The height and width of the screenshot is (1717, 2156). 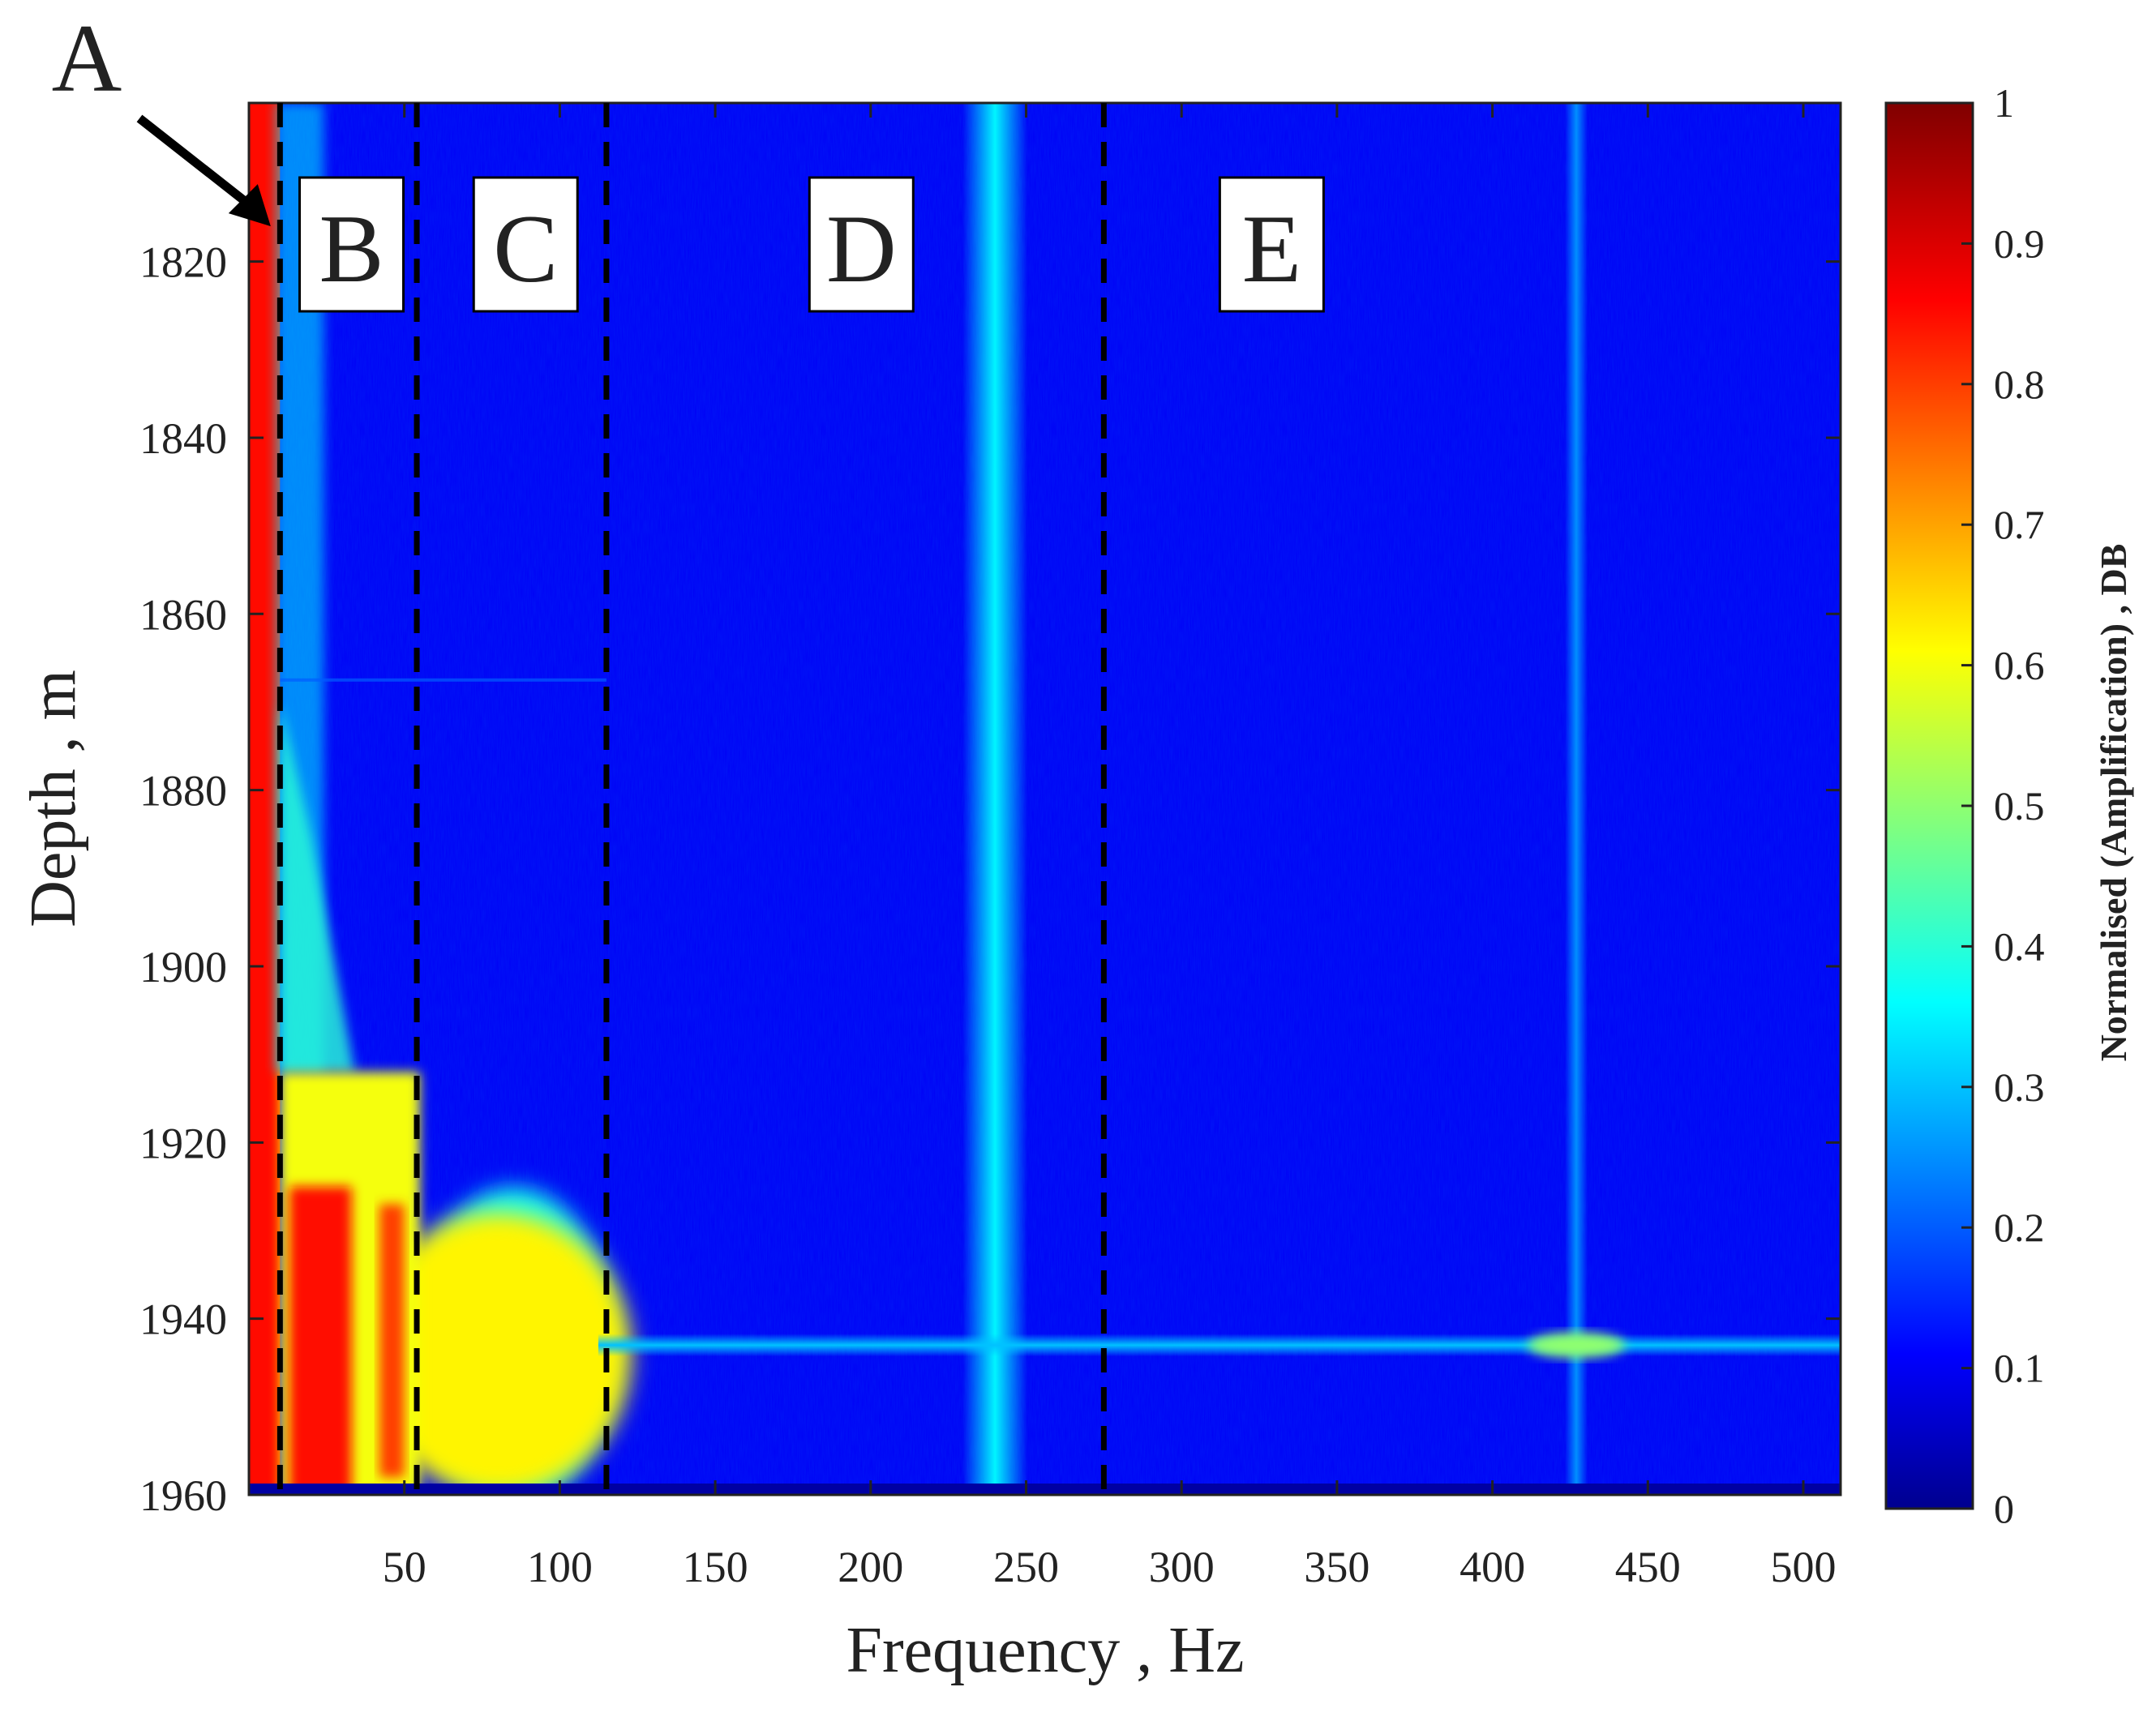 What do you see at coordinates (87, 58) in the screenshot?
I see `annotation-label: A` at bounding box center [87, 58].